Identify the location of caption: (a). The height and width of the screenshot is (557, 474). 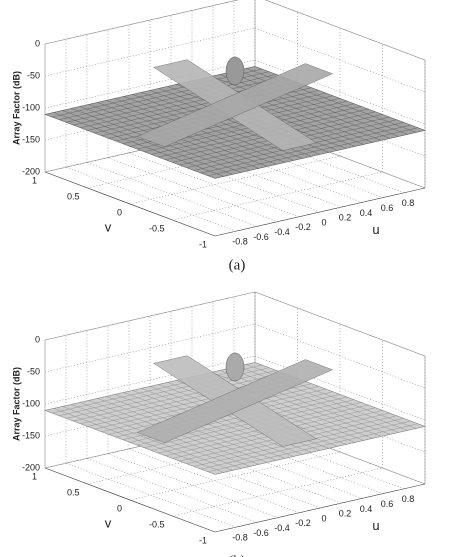
(237, 265).